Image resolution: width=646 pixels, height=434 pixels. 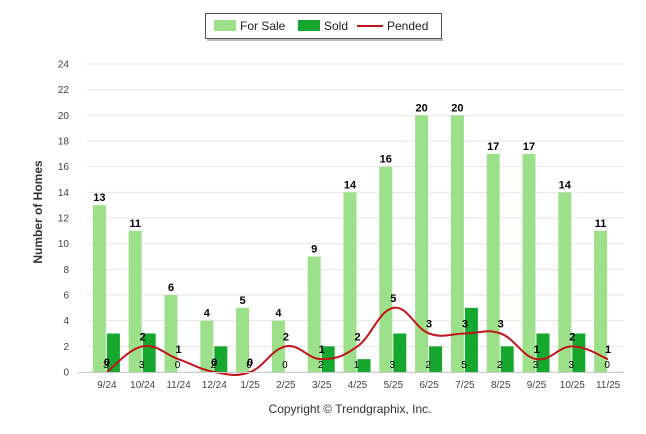 I want to click on label-for-sale-6/25: 20, so click(x=421, y=108).